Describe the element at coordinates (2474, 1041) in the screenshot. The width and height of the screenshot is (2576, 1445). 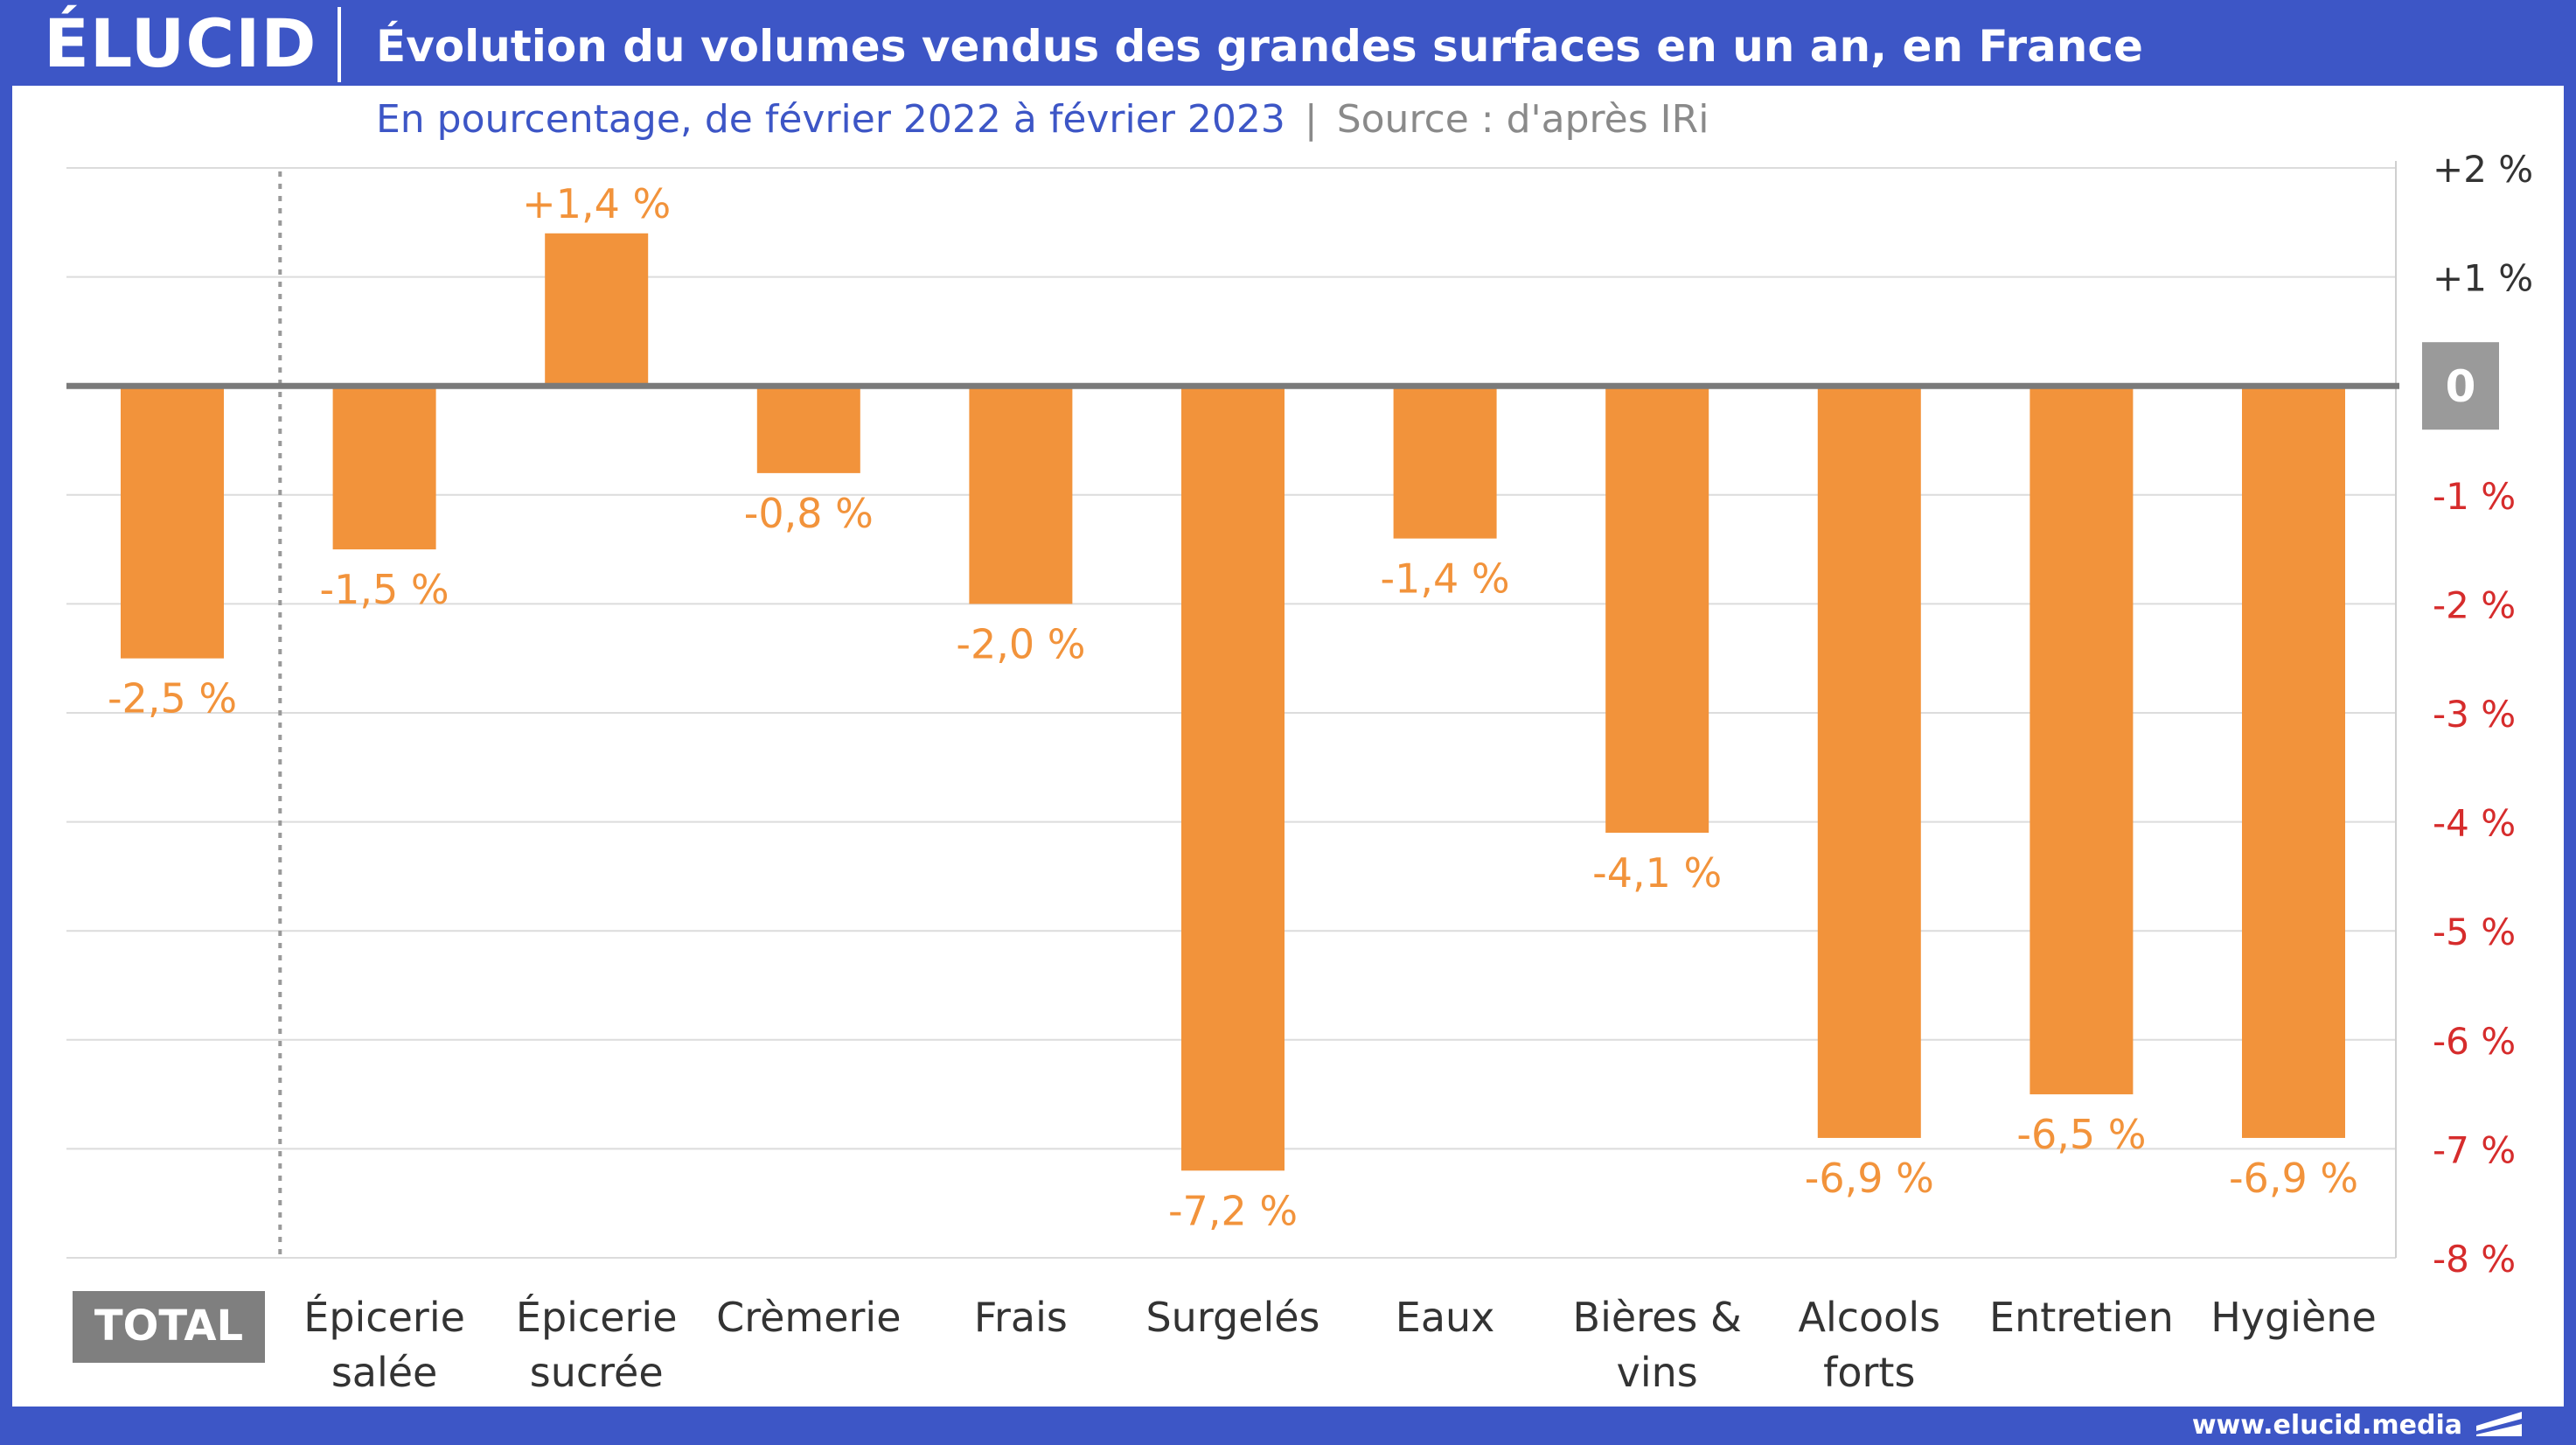
I see `y-tick-label: -6 %` at that location.